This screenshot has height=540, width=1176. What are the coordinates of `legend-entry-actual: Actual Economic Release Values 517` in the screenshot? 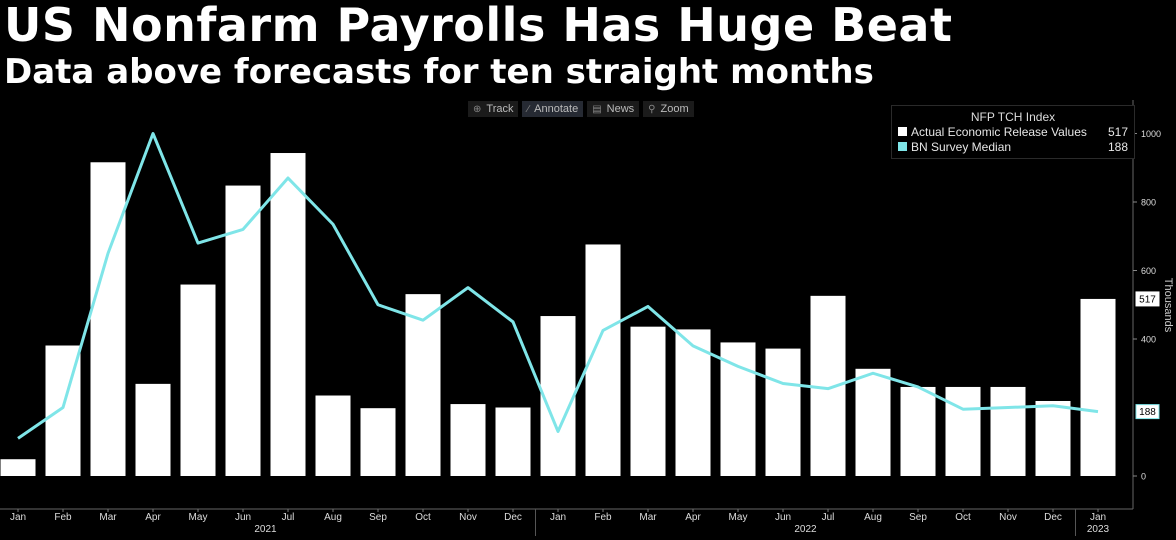 It's located at (1013, 131).